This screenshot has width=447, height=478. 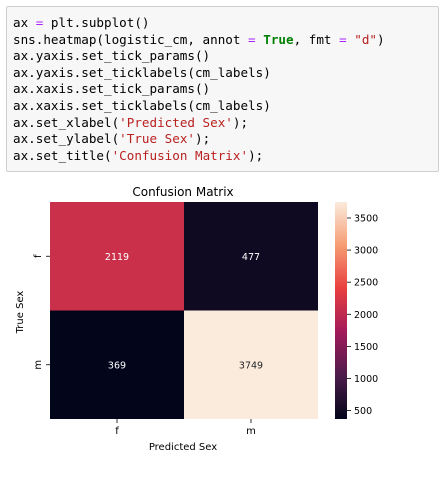 What do you see at coordinates (182, 192) in the screenshot?
I see `chart-title: Confusion Matrix` at bounding box center [182, 192].